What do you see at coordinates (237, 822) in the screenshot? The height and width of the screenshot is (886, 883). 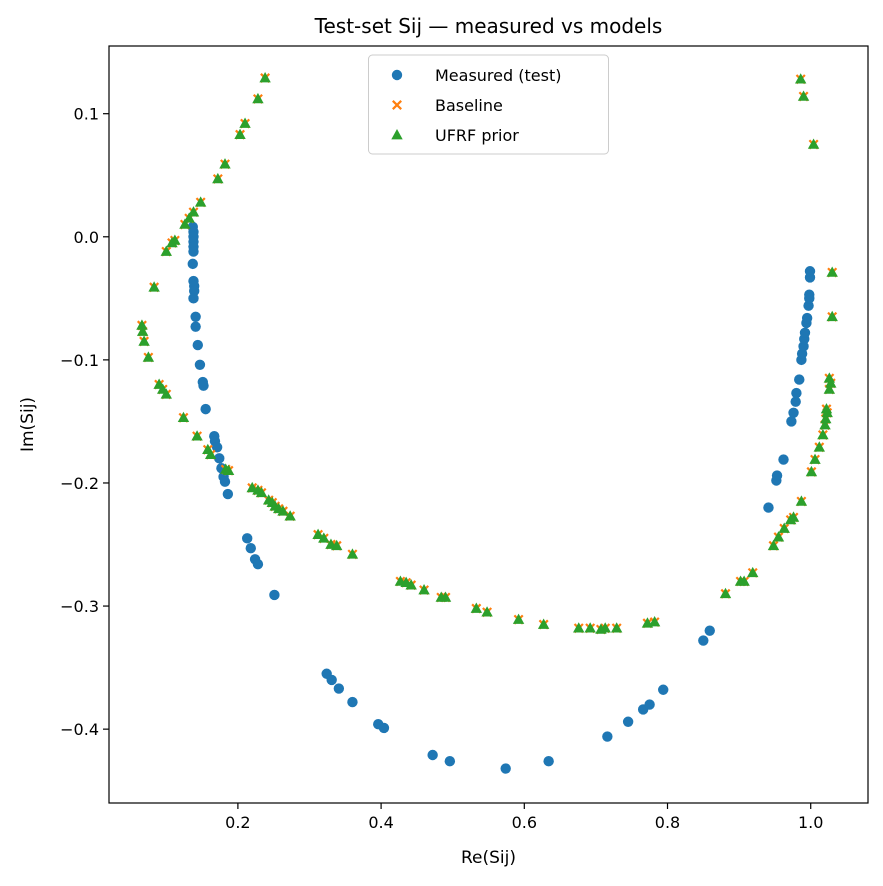 I see `x-tick-label: 0.2` at bounding box center [237, 822].